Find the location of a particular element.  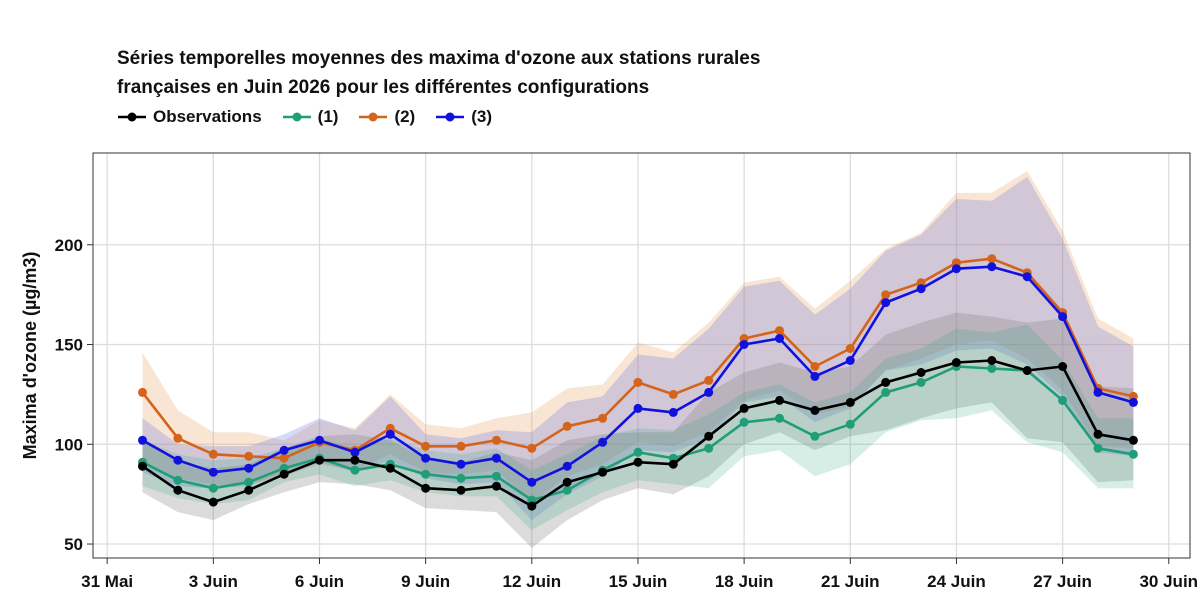

x-tick-label: 30 Juin is located at coordinates (1168, 581).